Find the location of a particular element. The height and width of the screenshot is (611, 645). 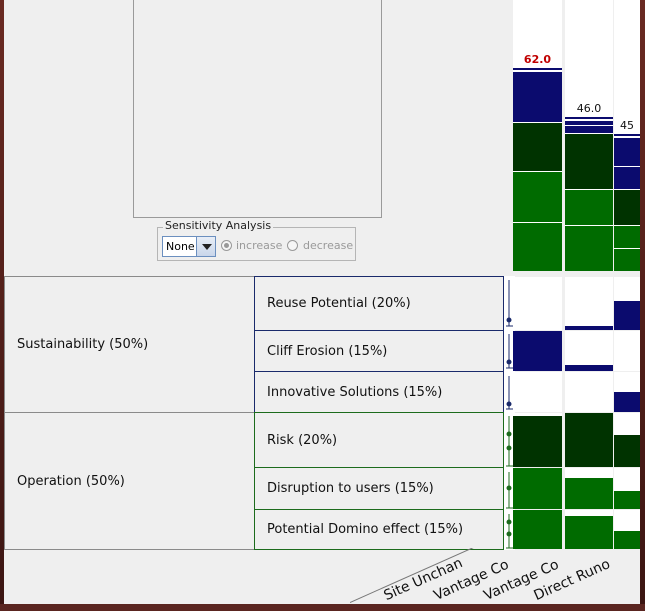

window-frame-bottom is located at coordinates (322, 607).